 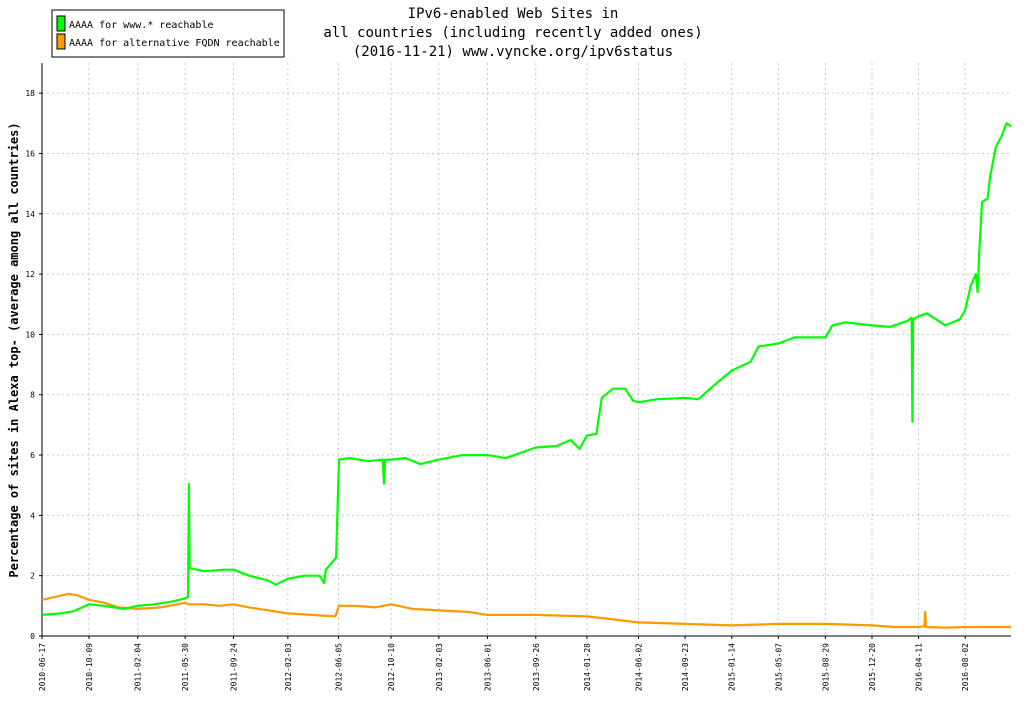 What do you see at coordinates (778, 667) in the screenshot?
I see `x-tick-label: 2015-05-07` at bounding box center [778, 667].